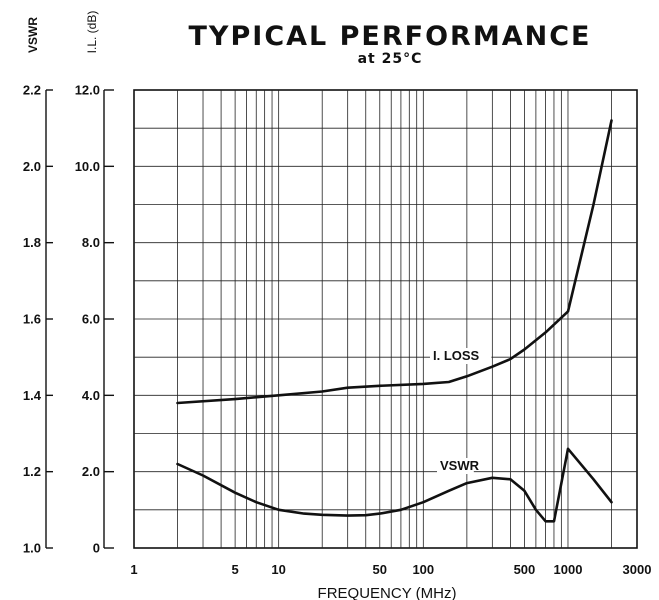  I want to click on il-tick-label: 10.0, so click(87, 166).